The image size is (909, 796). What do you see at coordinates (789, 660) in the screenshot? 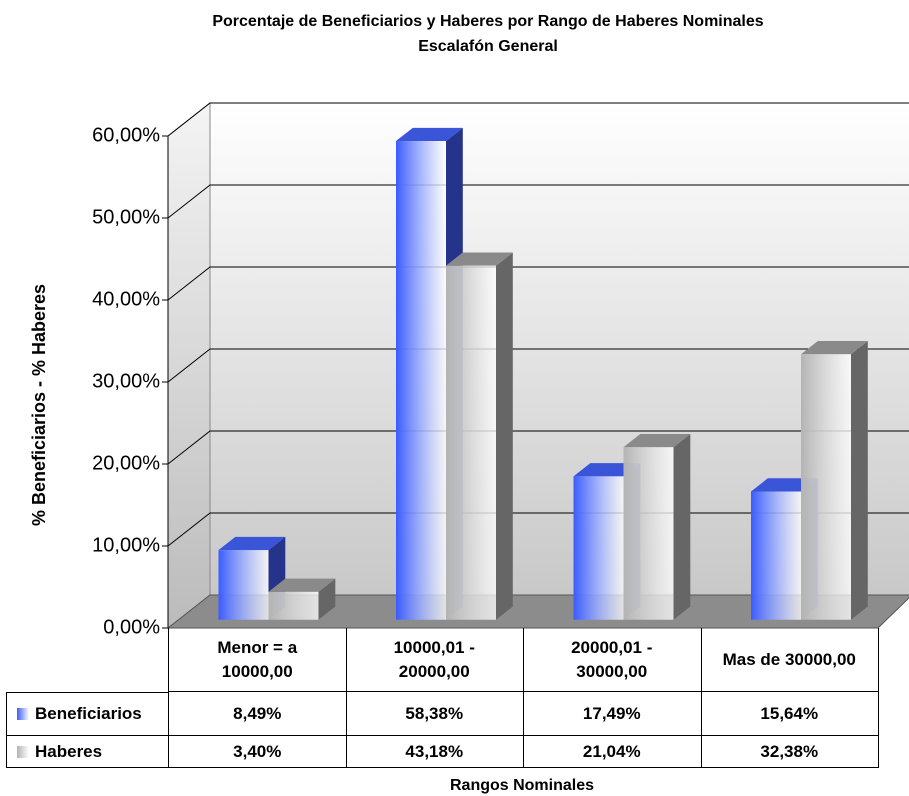
I see `category-label: Mas de 30000,00` at bounding box center [789, 660].